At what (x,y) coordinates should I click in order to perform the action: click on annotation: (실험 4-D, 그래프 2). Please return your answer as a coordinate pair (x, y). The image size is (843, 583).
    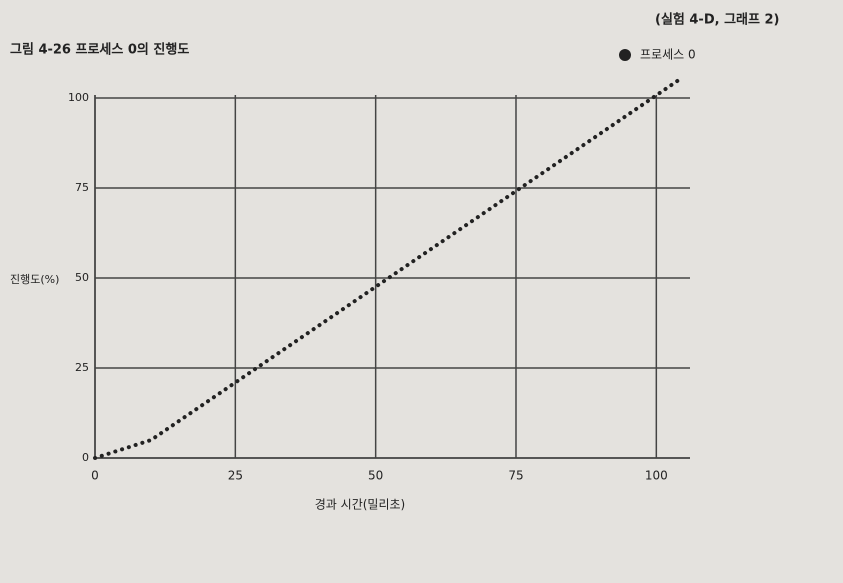
    Looking at the image, I should click on (717, 20).